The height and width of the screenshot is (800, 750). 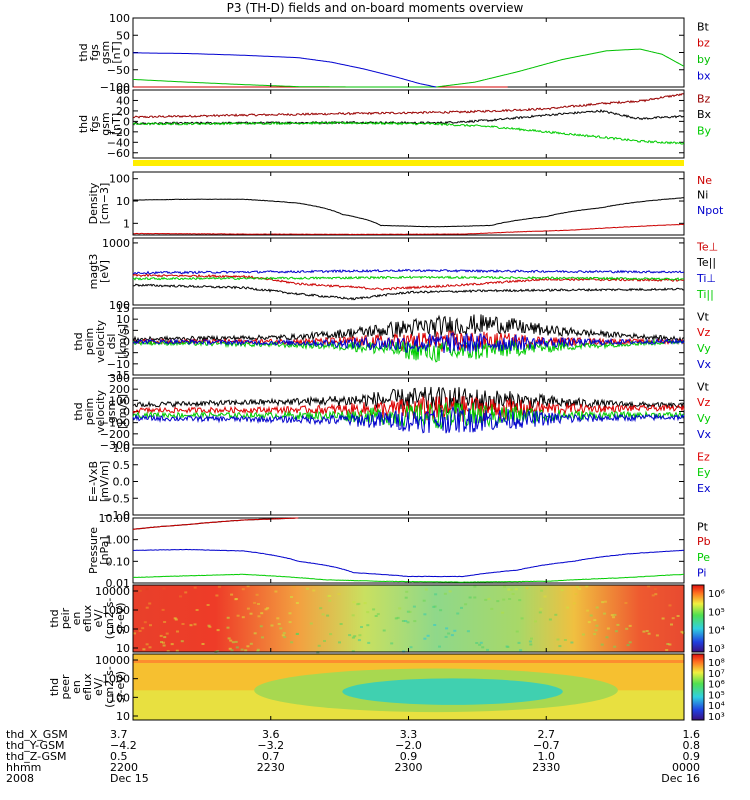 What do you see at coordinates (547, 734) in the screenshot?
I see `ephemeris-value: 2.7` at bounding box center [547, 734].